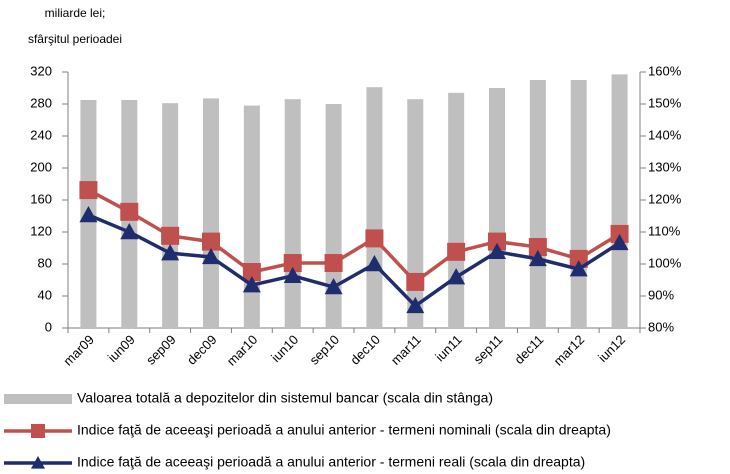  I want to click on x-tick-label: dec10, so click(365, 350).